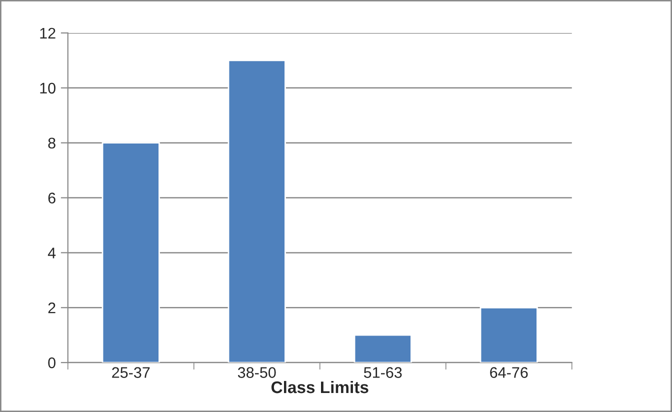 Image resolution: width=672 pixels, height=412 pixels. Describe the element at coordinates (52, 253) in the screenshot. I see `y-tick-label: 4` at that location.